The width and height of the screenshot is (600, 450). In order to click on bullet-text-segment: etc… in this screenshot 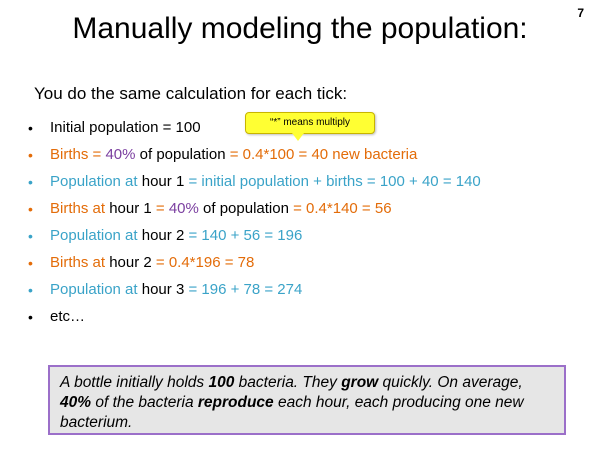, I will do `click(68, 316)`.